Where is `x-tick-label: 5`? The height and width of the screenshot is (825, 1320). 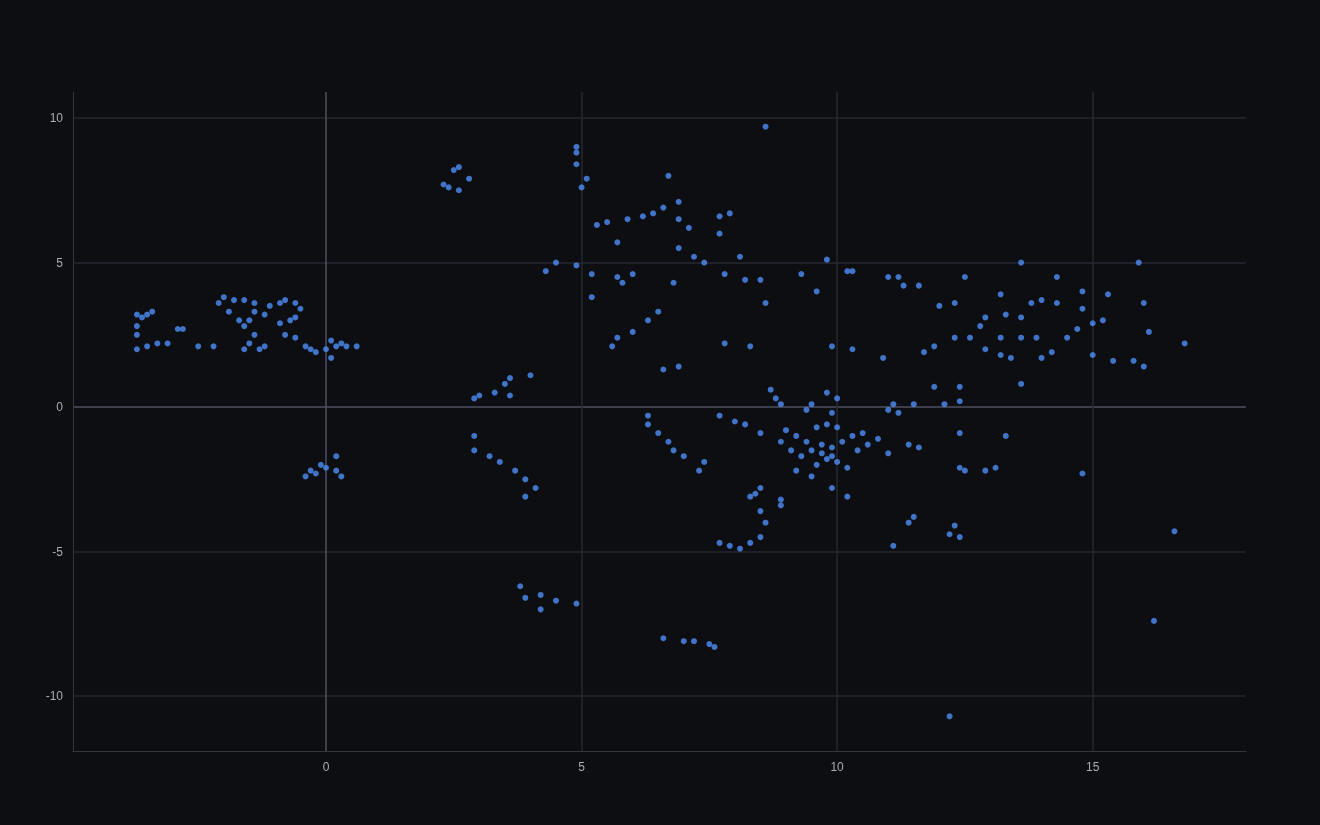 x-tick-label: 5 is located at coordinates (582, 767).